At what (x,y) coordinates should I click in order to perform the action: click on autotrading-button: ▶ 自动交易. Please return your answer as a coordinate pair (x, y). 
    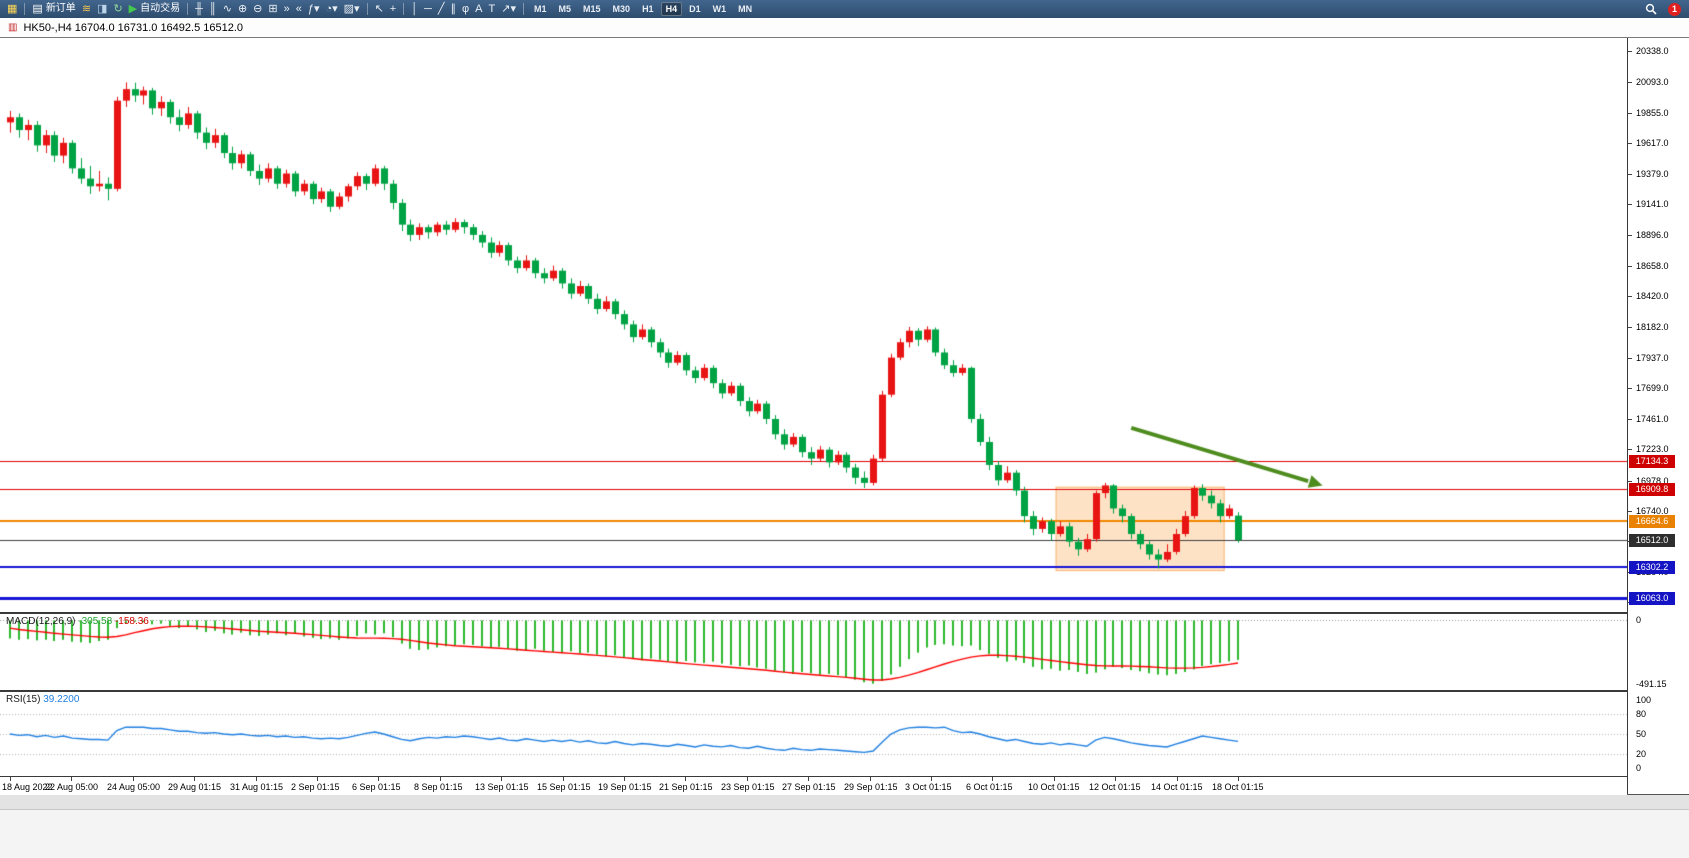
    Looking at the image, I should click on (154, 9).